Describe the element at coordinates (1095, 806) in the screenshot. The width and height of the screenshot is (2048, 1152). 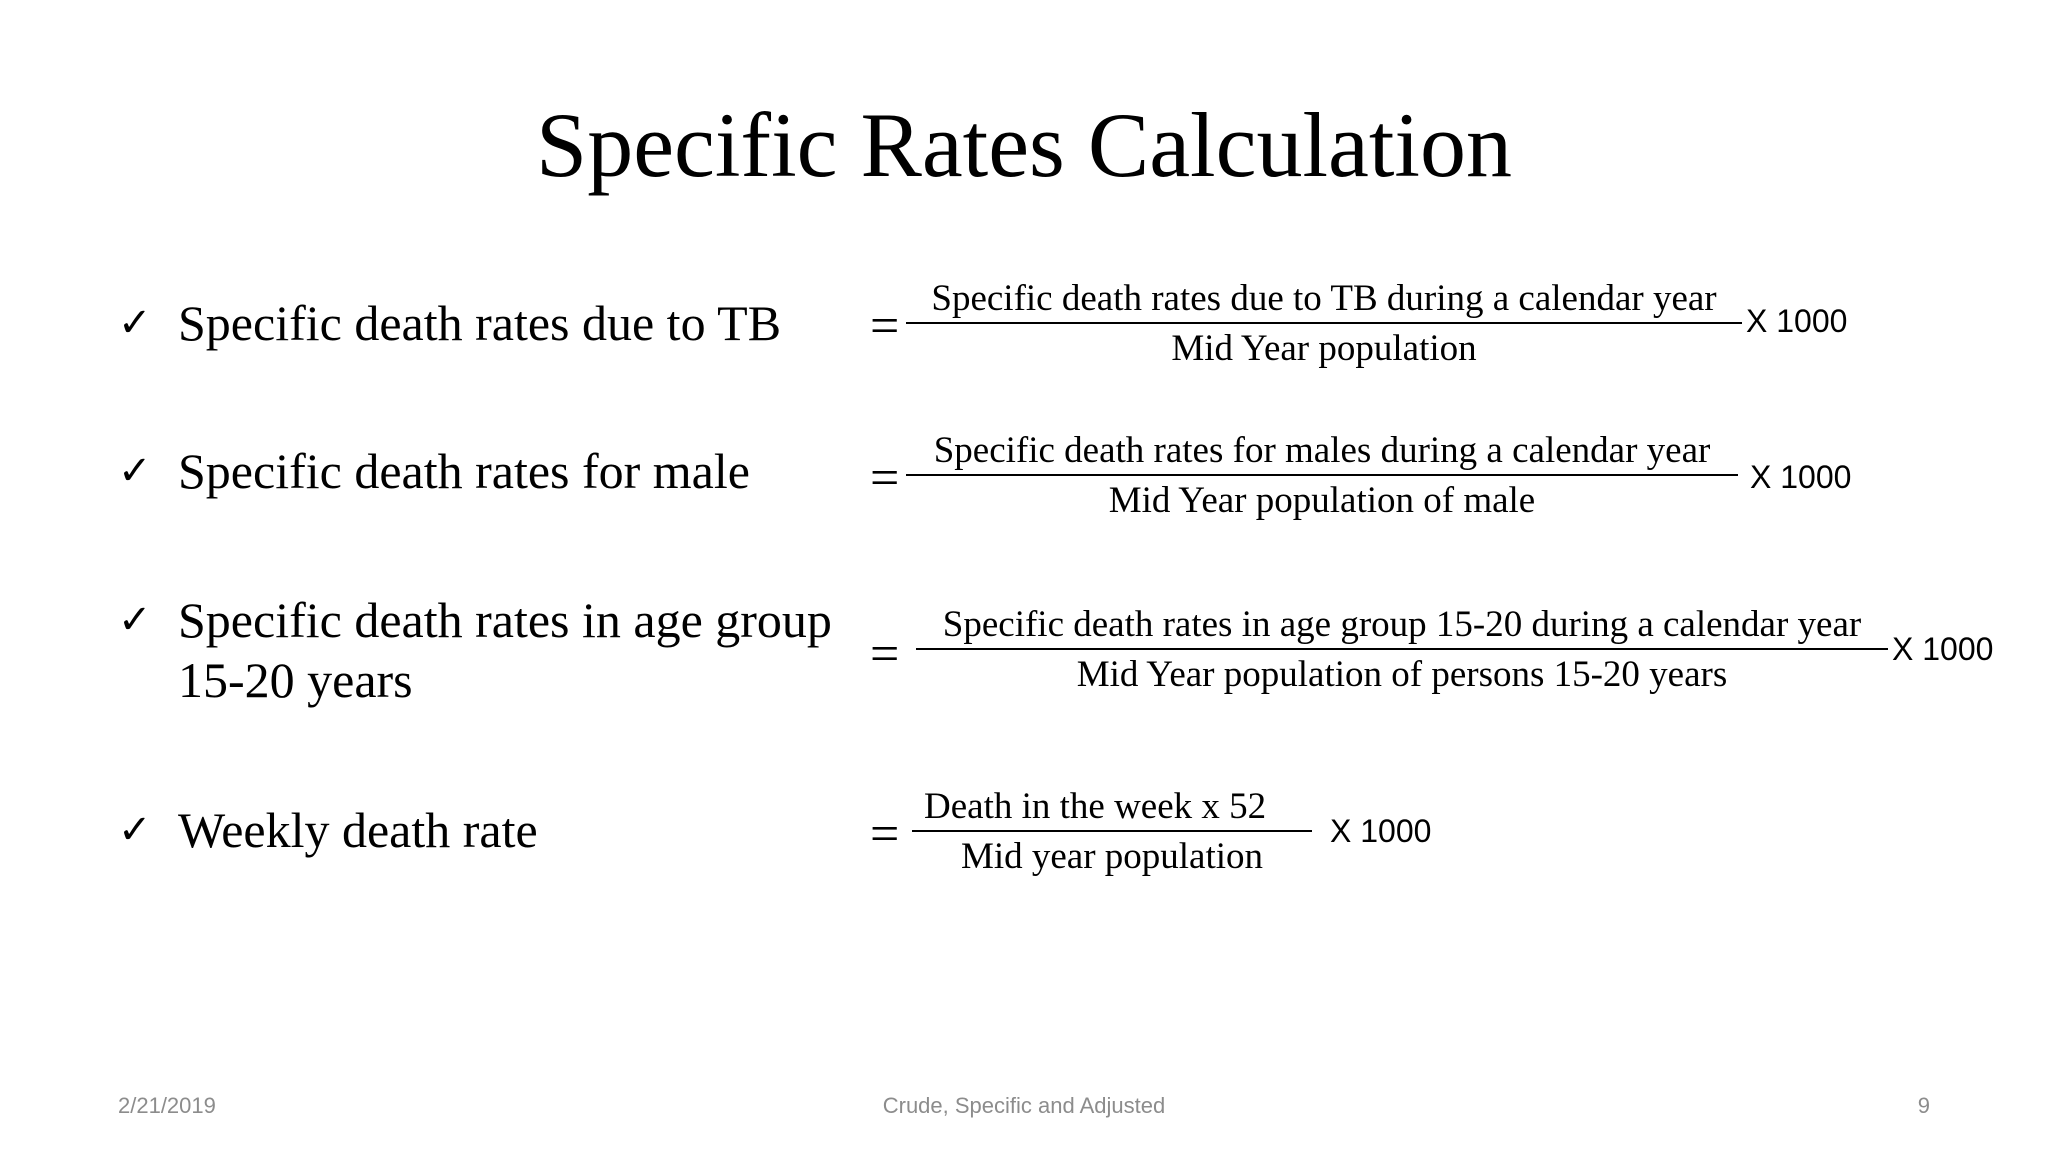
I see `fraction-numerator: Death in the week x 52` at that location.